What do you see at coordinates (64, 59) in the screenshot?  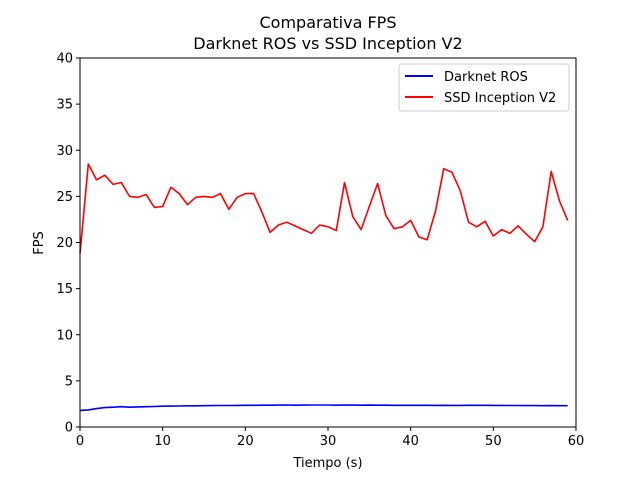 I see `y-tick-label: 40` at bounding box center [64, 59].